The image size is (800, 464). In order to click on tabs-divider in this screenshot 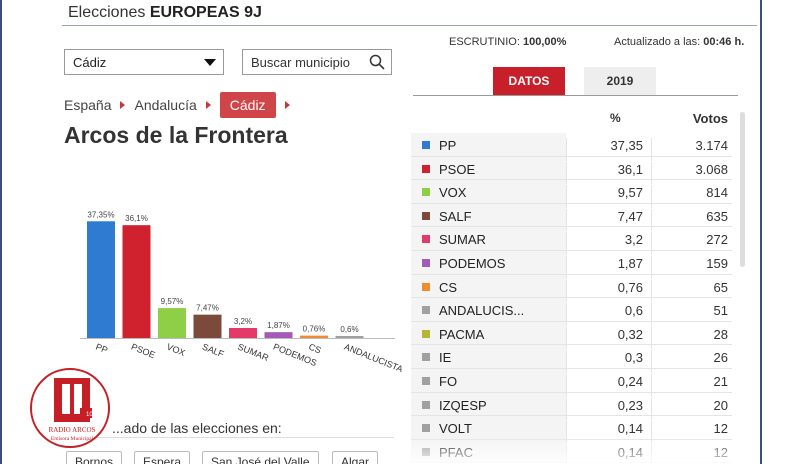, I will do `click(575, 95)`.